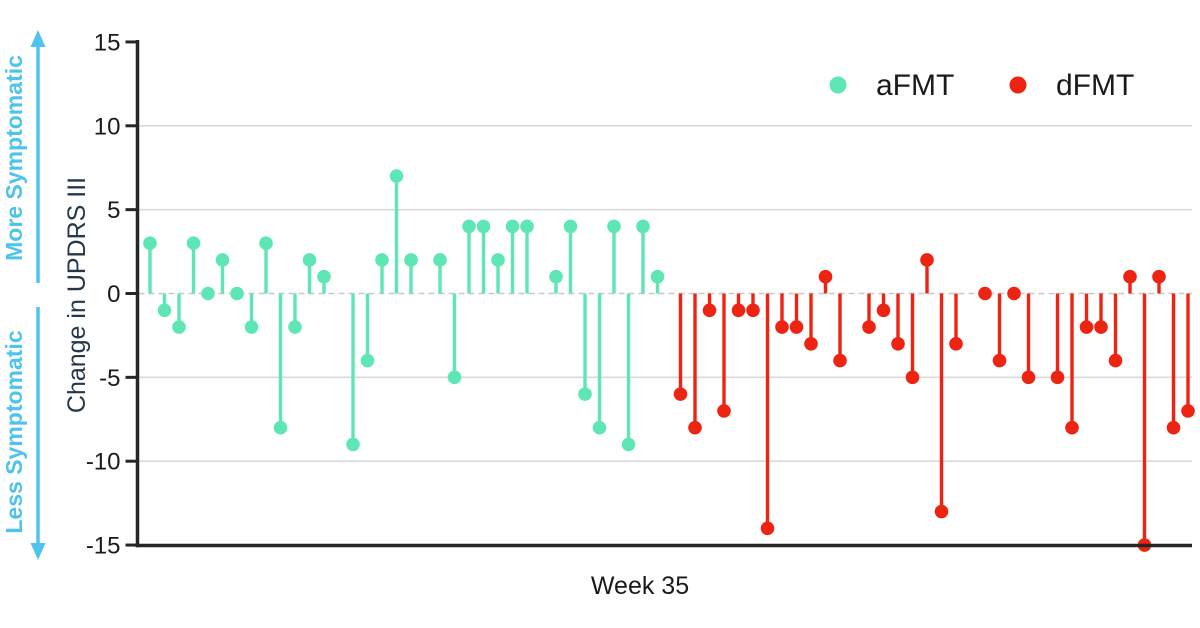 The width and height of the screenshot is (1200, 628). What do you see at coordinates (77, 295) in the screenshot?
I see `y-axis-title: Change in UPDRS III` at bounding box center [77, 295].